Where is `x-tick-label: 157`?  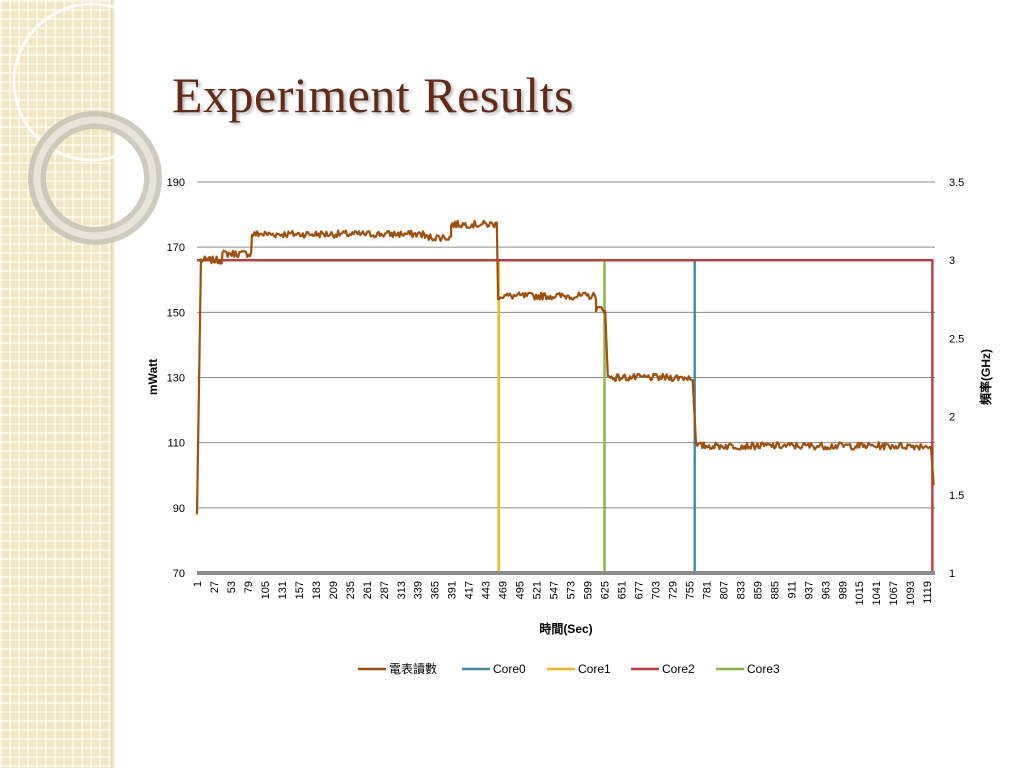 x-tick-label: 157 is located at coordinates (300, 590).